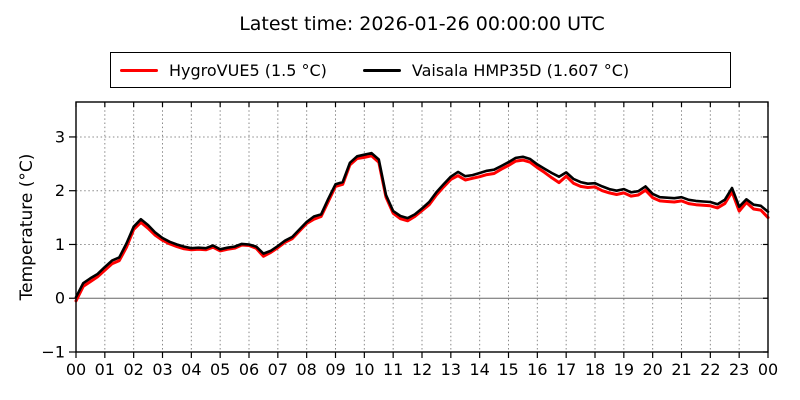 Image resolution: width=800 pixels, height=400 pixels. Describe the element at coordinates (652, 369) in the screenshot. I see `svg-text: 20` at that location.